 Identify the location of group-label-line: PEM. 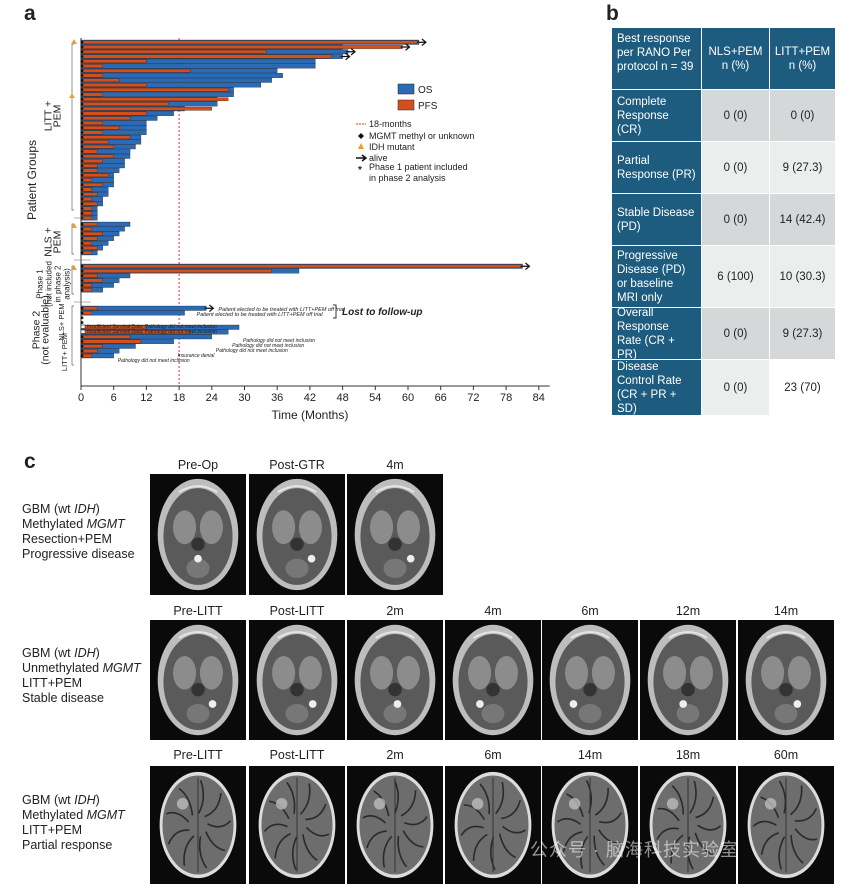
(58, 242).